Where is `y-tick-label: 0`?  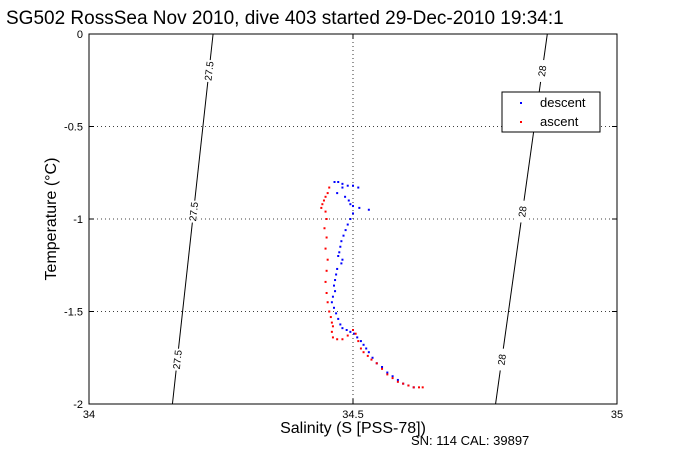
y-tick-label: 0 is located at coordinates (80, 35).